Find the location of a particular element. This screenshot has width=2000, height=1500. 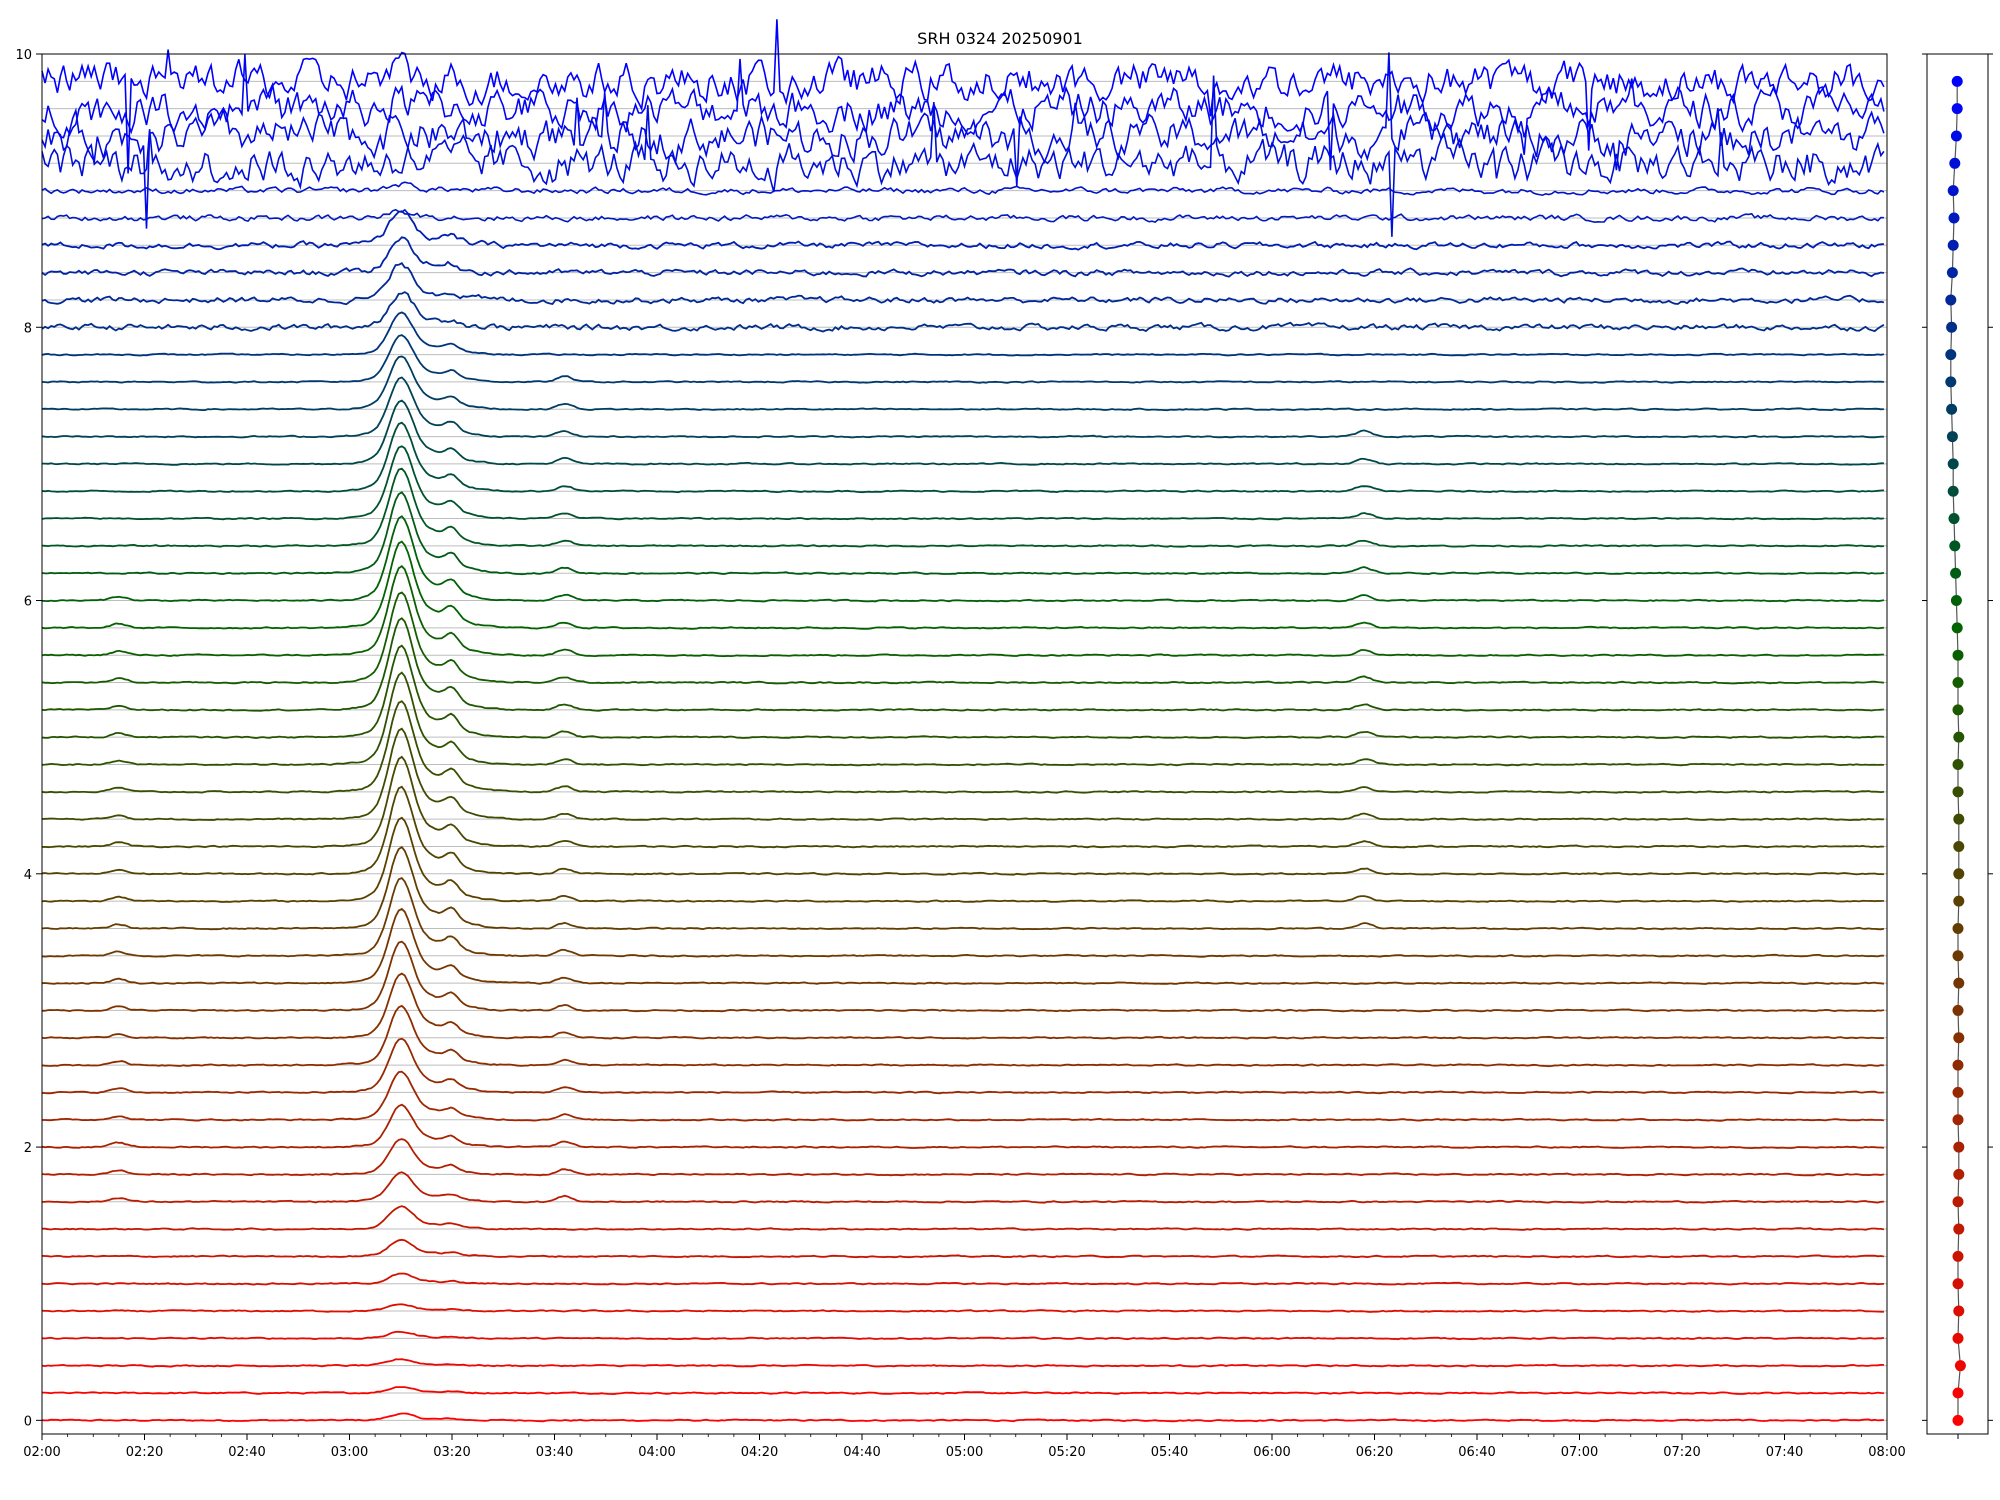

x-tick-label: 03:40 is located at coordinates (554, 1452).